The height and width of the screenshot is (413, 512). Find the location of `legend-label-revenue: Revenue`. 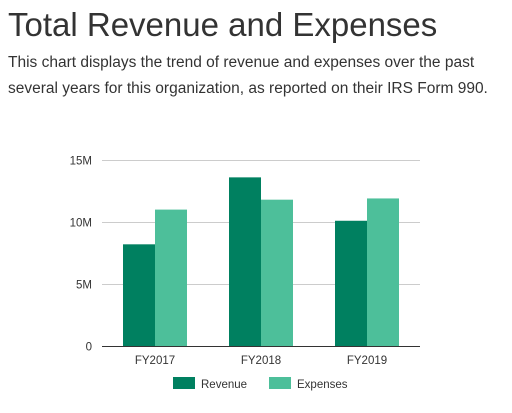

legend-label-revenue: Revenue is located at coordinates (224, 385).